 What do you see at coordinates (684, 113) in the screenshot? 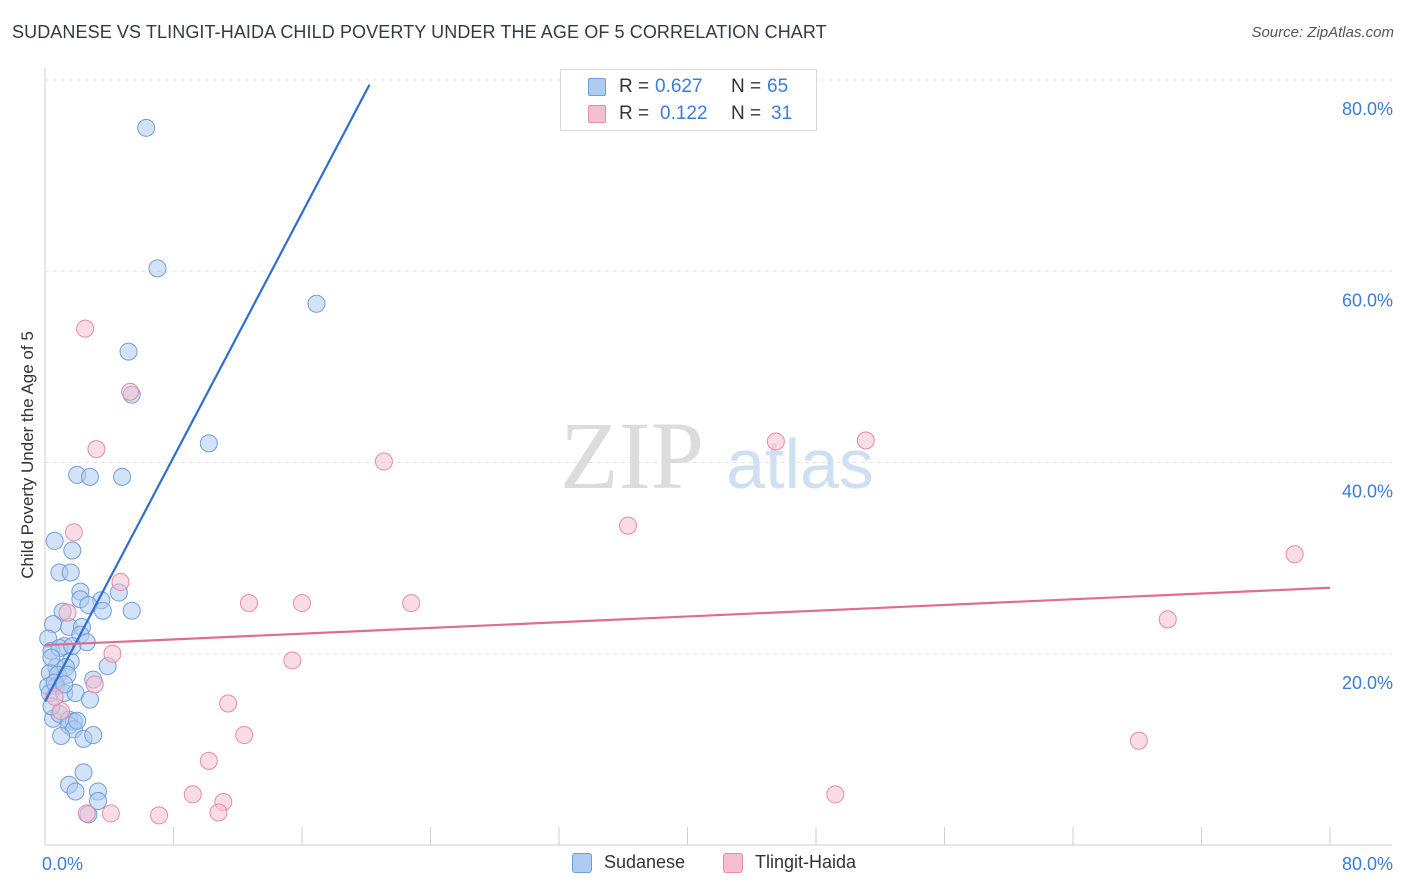
I see `legend-r-value-tlingit-haida: 0.122` at bounding box center [684, 113].